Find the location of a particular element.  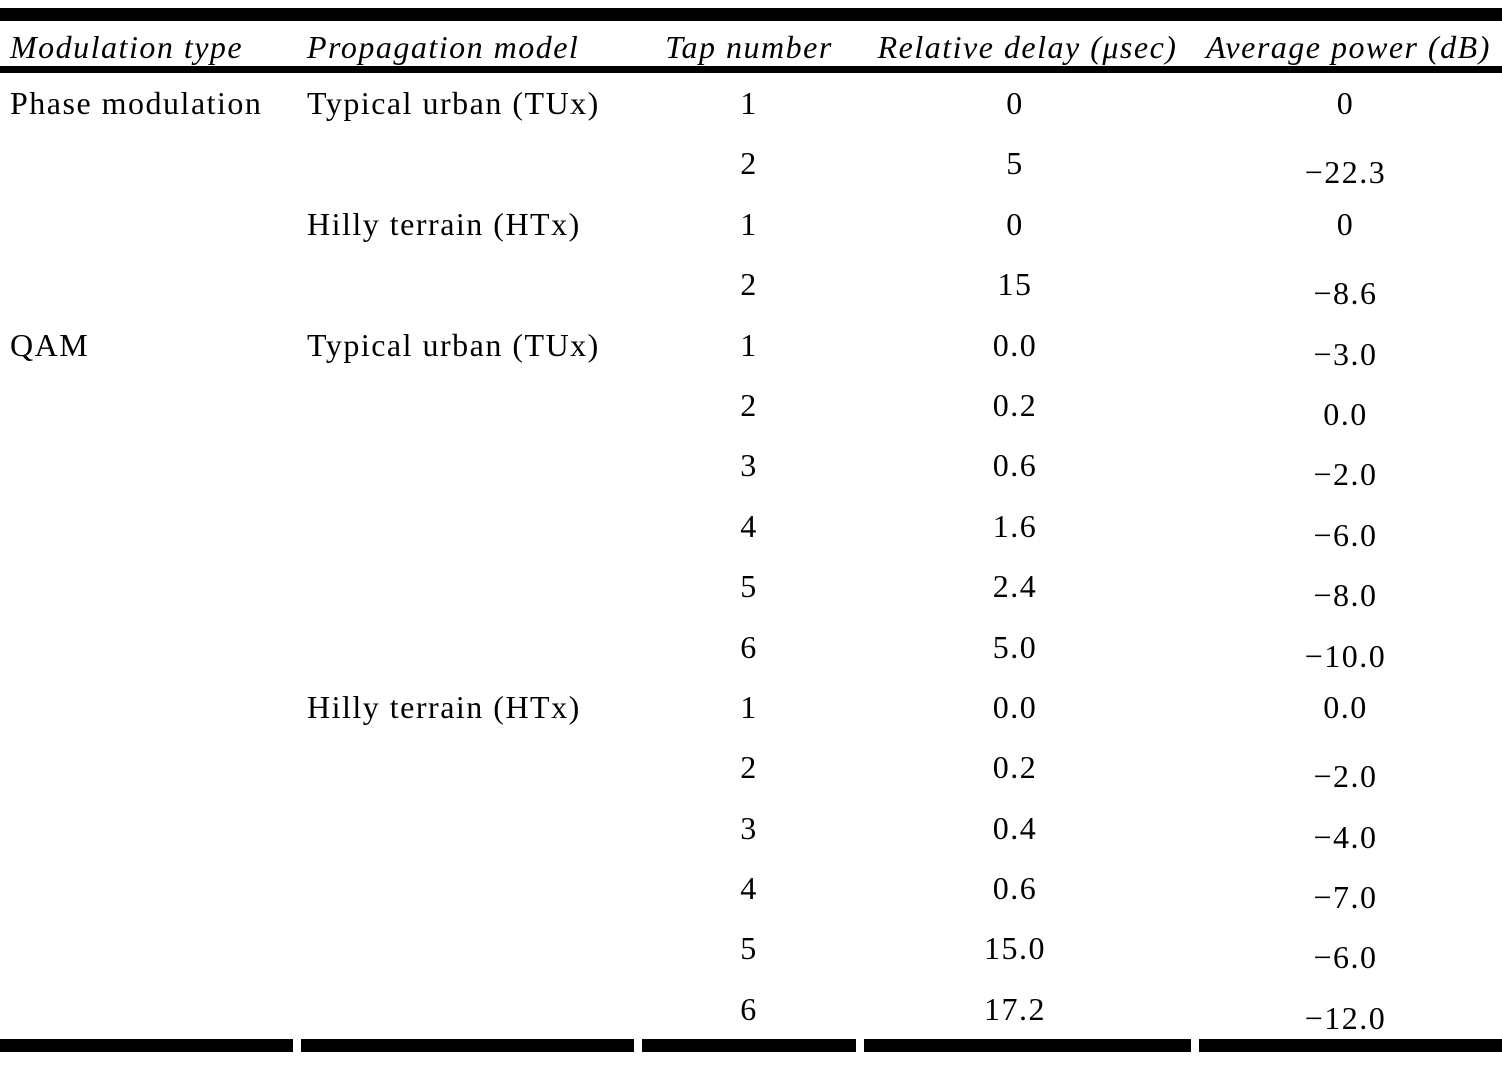

cell-relative-delay: 5.0 is located at coordinates (1015, 646).